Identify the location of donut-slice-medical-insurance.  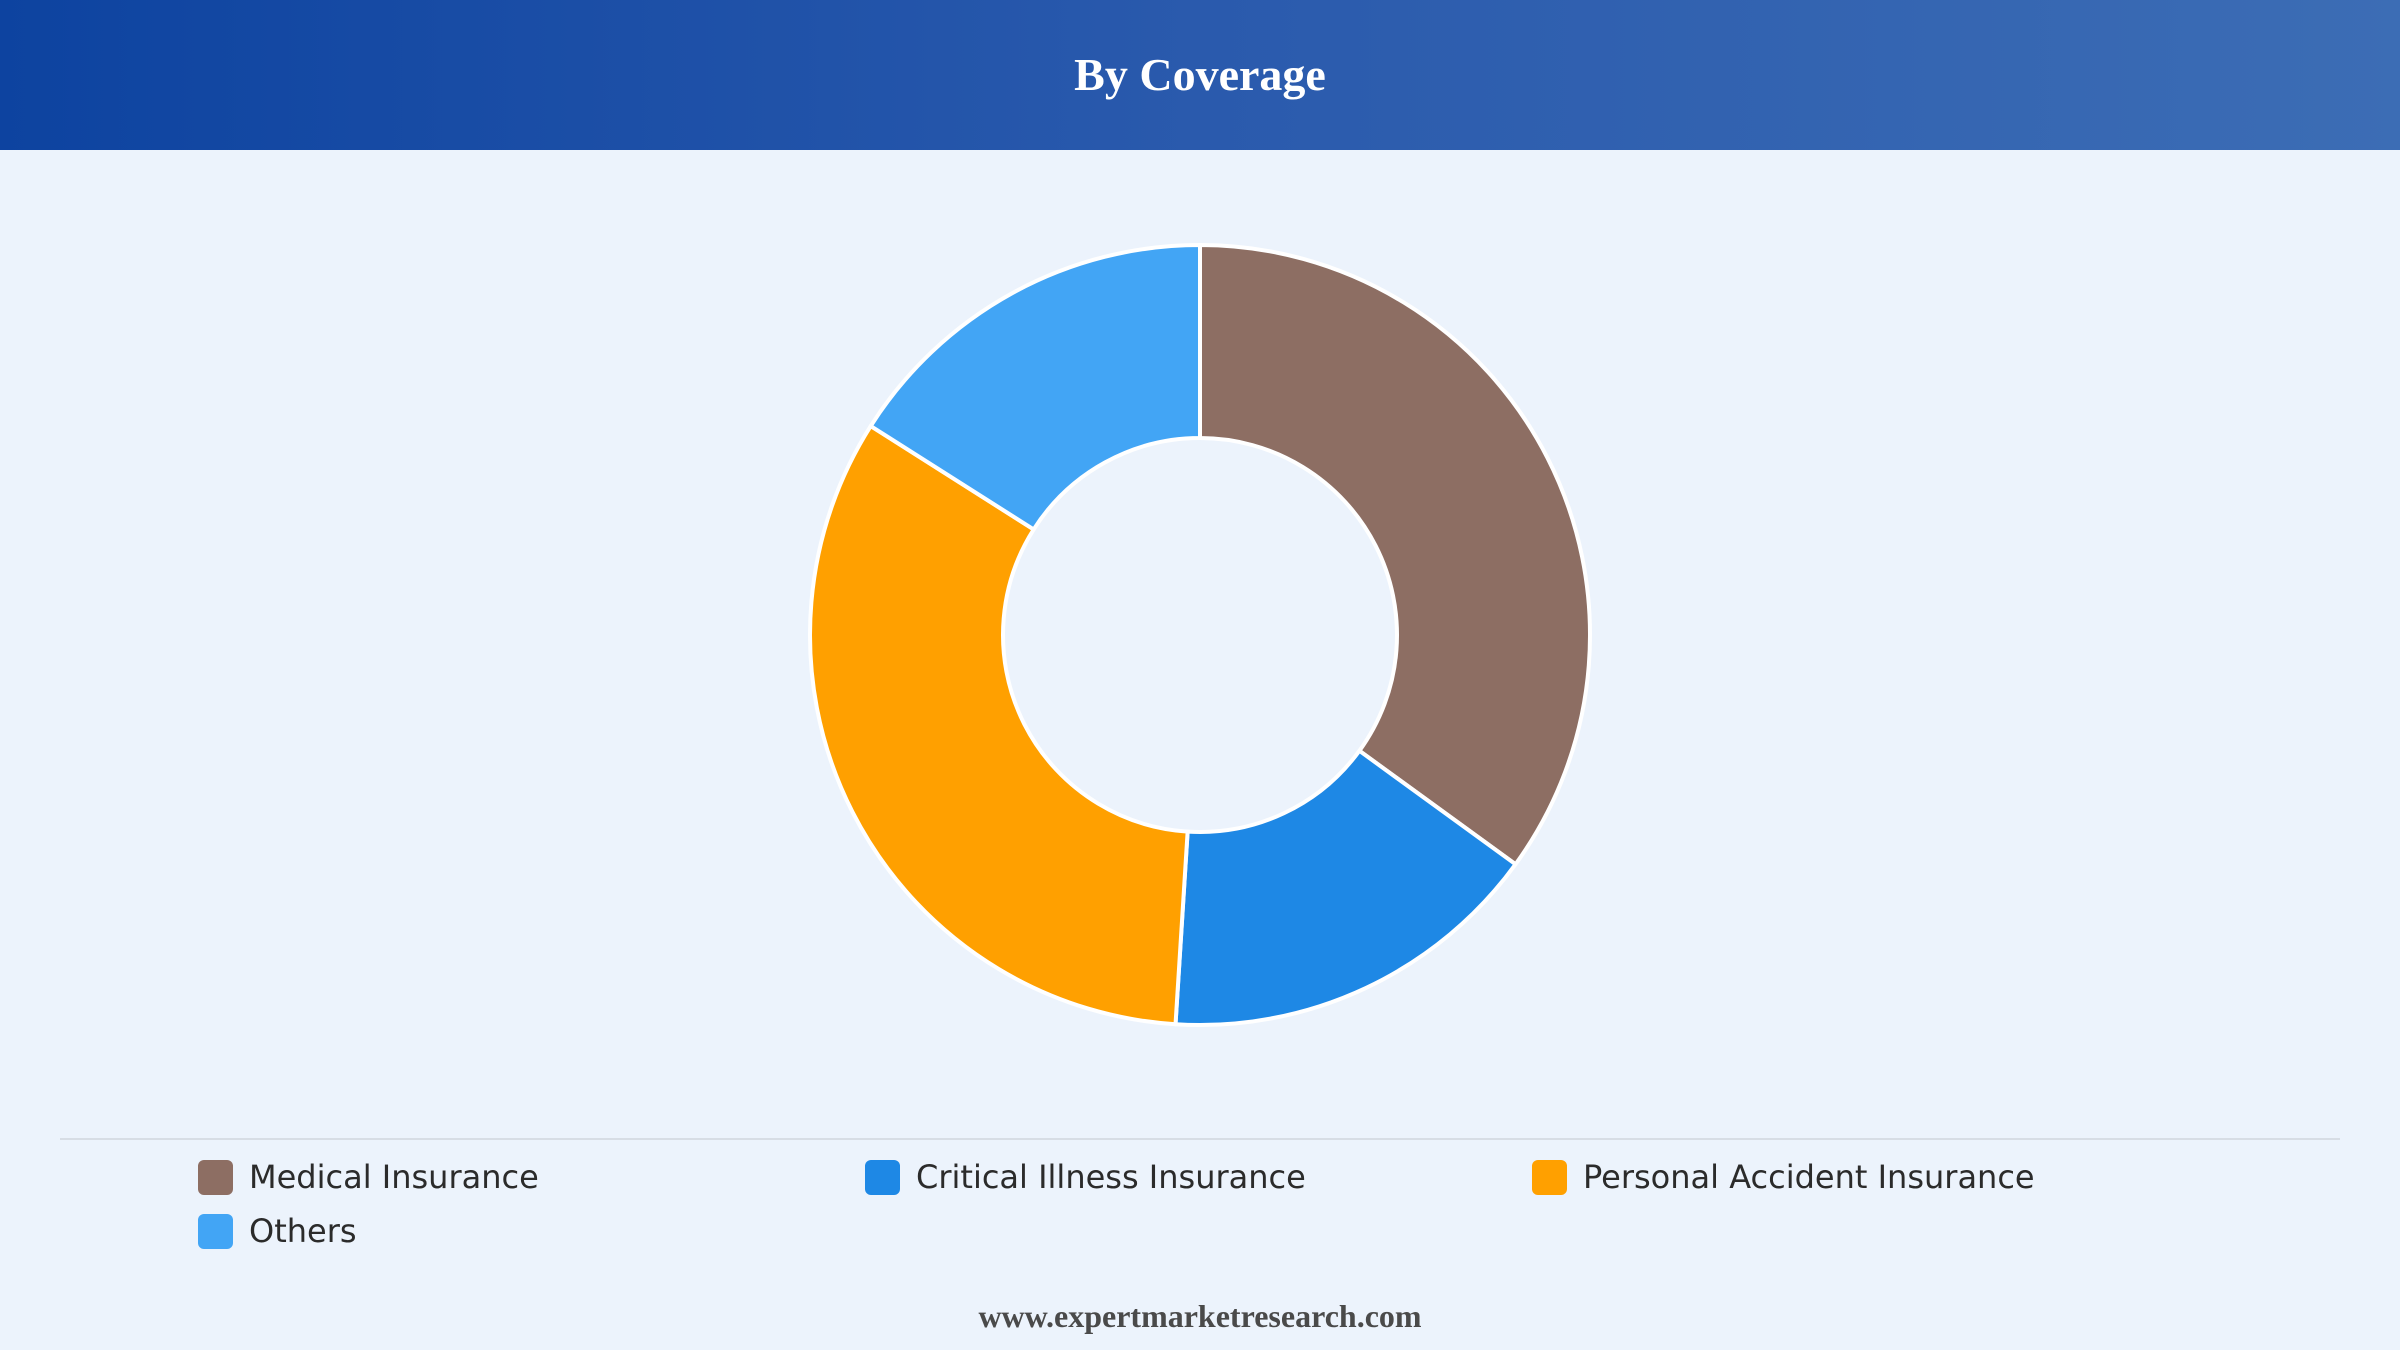
(1395, 555).